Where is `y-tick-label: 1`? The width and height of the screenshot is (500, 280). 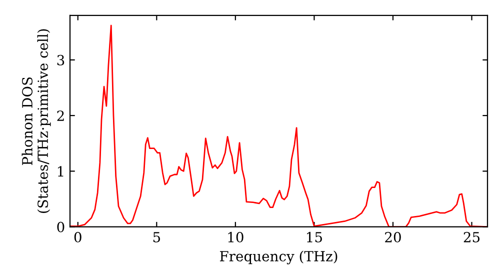 y-tick-label: 1 is located at coordinates (61, 171).